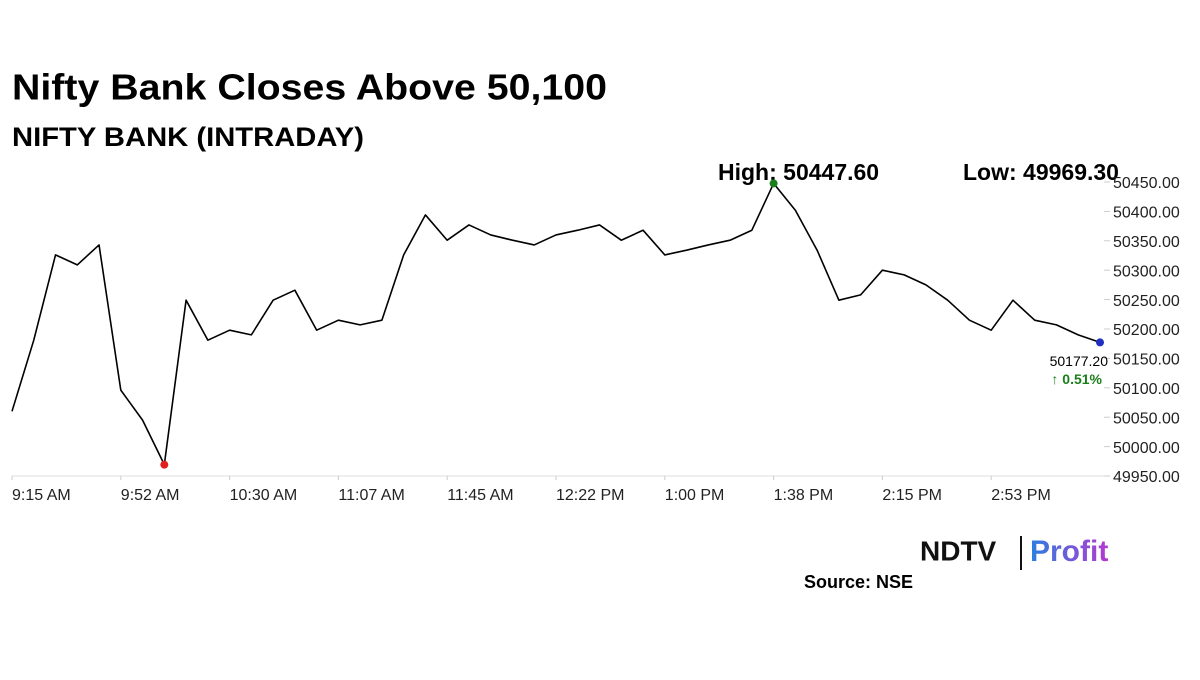 This screenshot has height=680, width=1200. Describe the element at coordinates (41, 495) in the screenshot. I see `x-tick-label: 9:15 AM` at that location.